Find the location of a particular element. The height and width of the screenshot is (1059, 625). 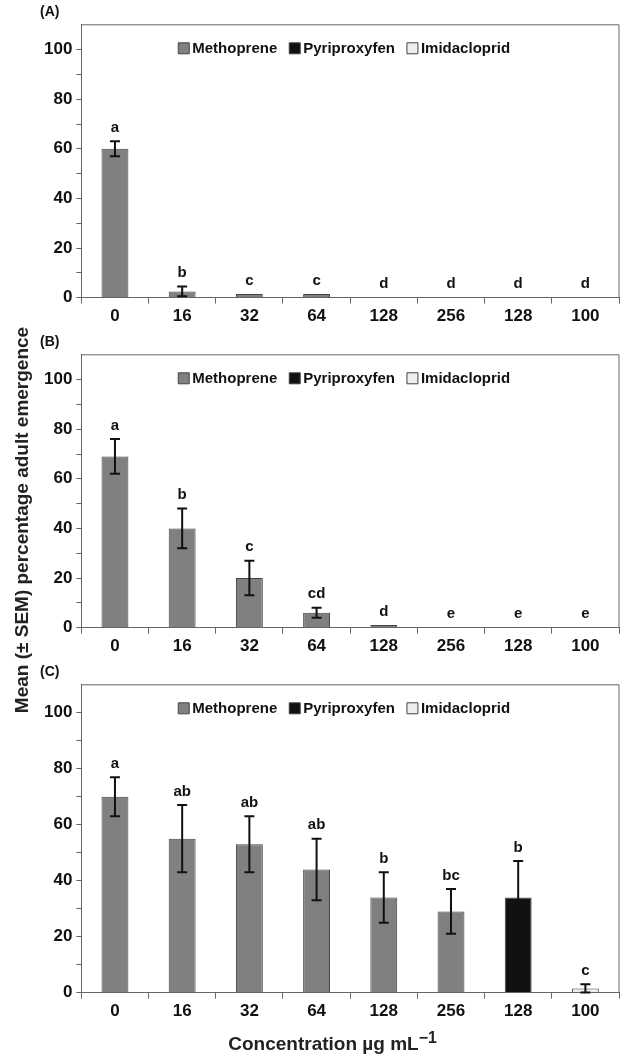

x-axis-title: Concentration µg mL$^{−1}$ is located at coordinates (332, 1042).